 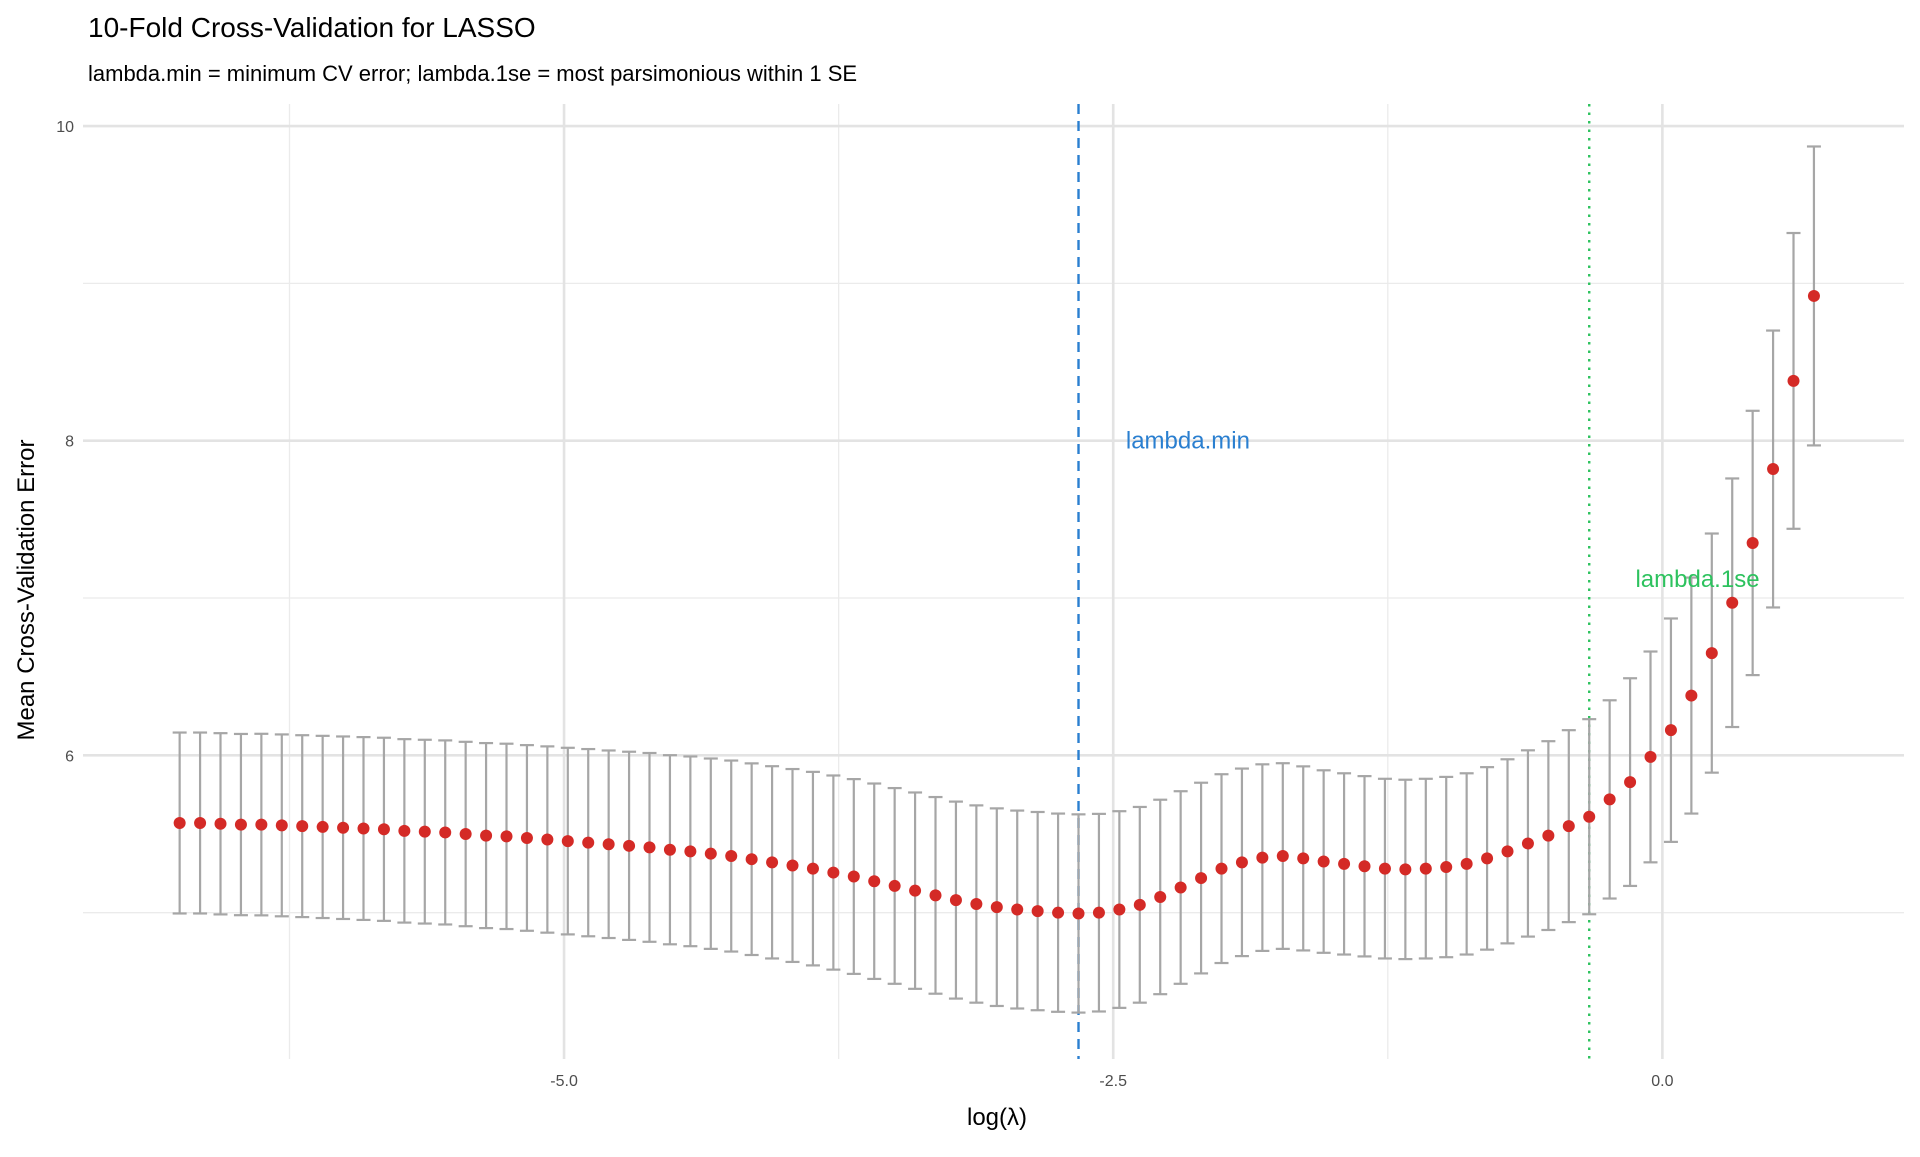 I want to click on y-tick-label: 8, so click(x=69, y=442).